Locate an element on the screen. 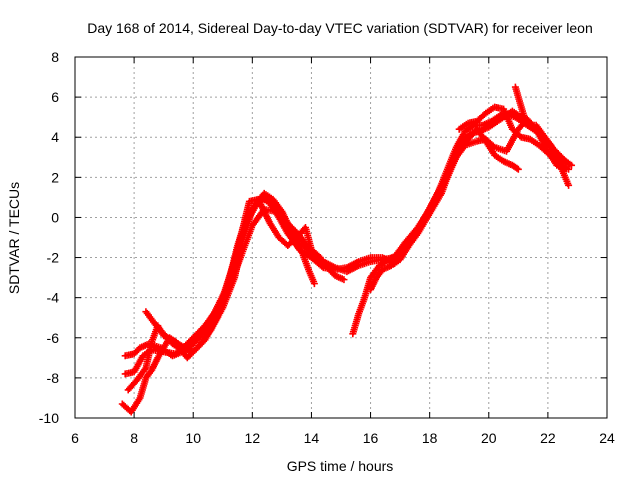  x-axis-label: GPS time / hours is located at coordinates (340, 466).